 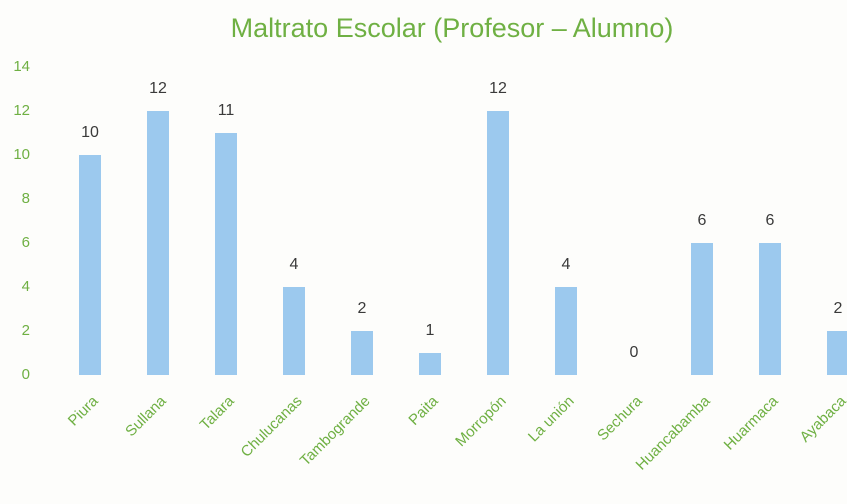 I want to click on data-label: 10, so click(x=90, y=132).